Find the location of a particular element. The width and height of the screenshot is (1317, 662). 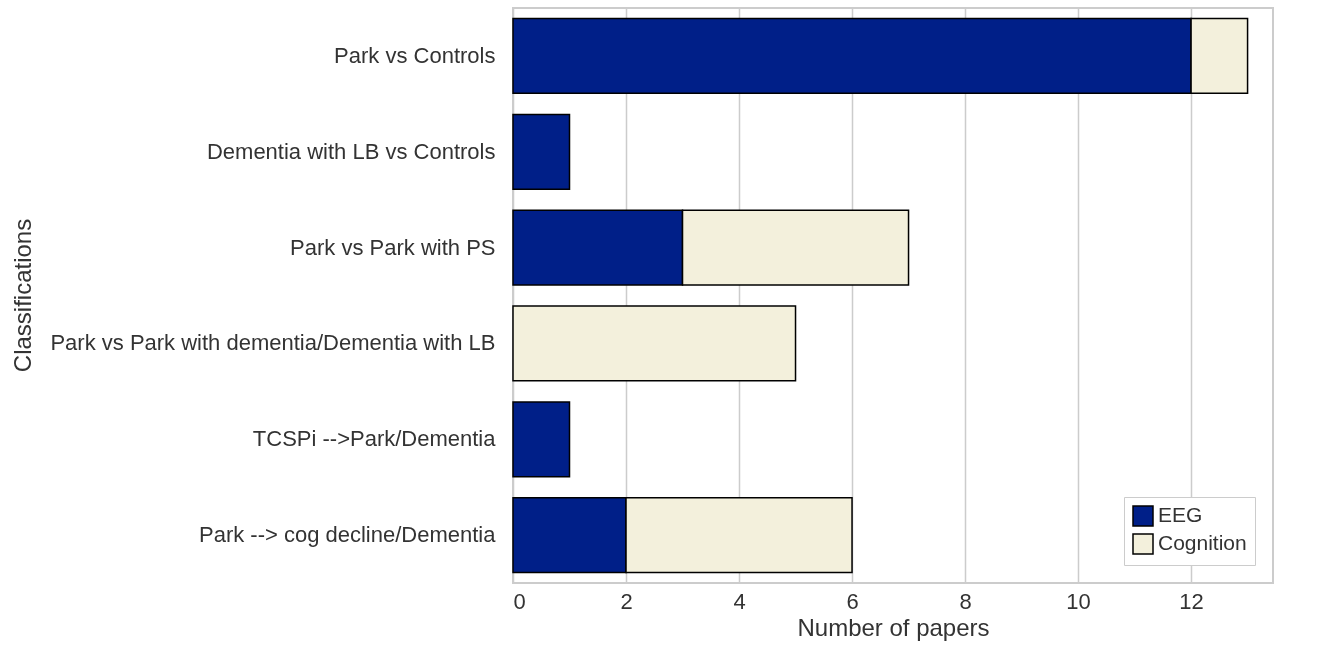

x-tick-label: 12 is located at coordinates (1191, 601).